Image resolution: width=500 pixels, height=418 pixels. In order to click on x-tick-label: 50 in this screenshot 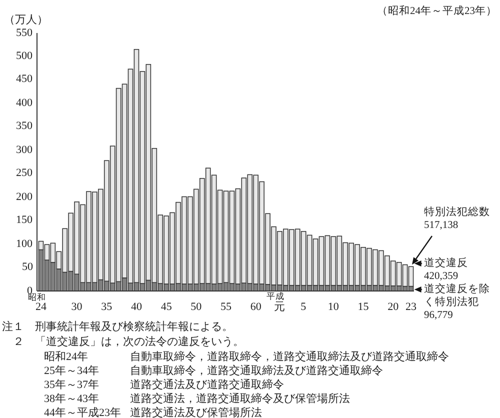, I will do `click(196, 306)`.